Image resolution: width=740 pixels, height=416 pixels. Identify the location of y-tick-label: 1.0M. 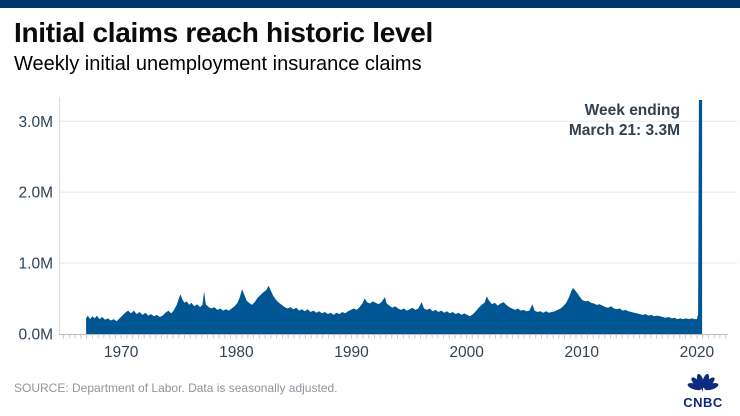
(36, 264).